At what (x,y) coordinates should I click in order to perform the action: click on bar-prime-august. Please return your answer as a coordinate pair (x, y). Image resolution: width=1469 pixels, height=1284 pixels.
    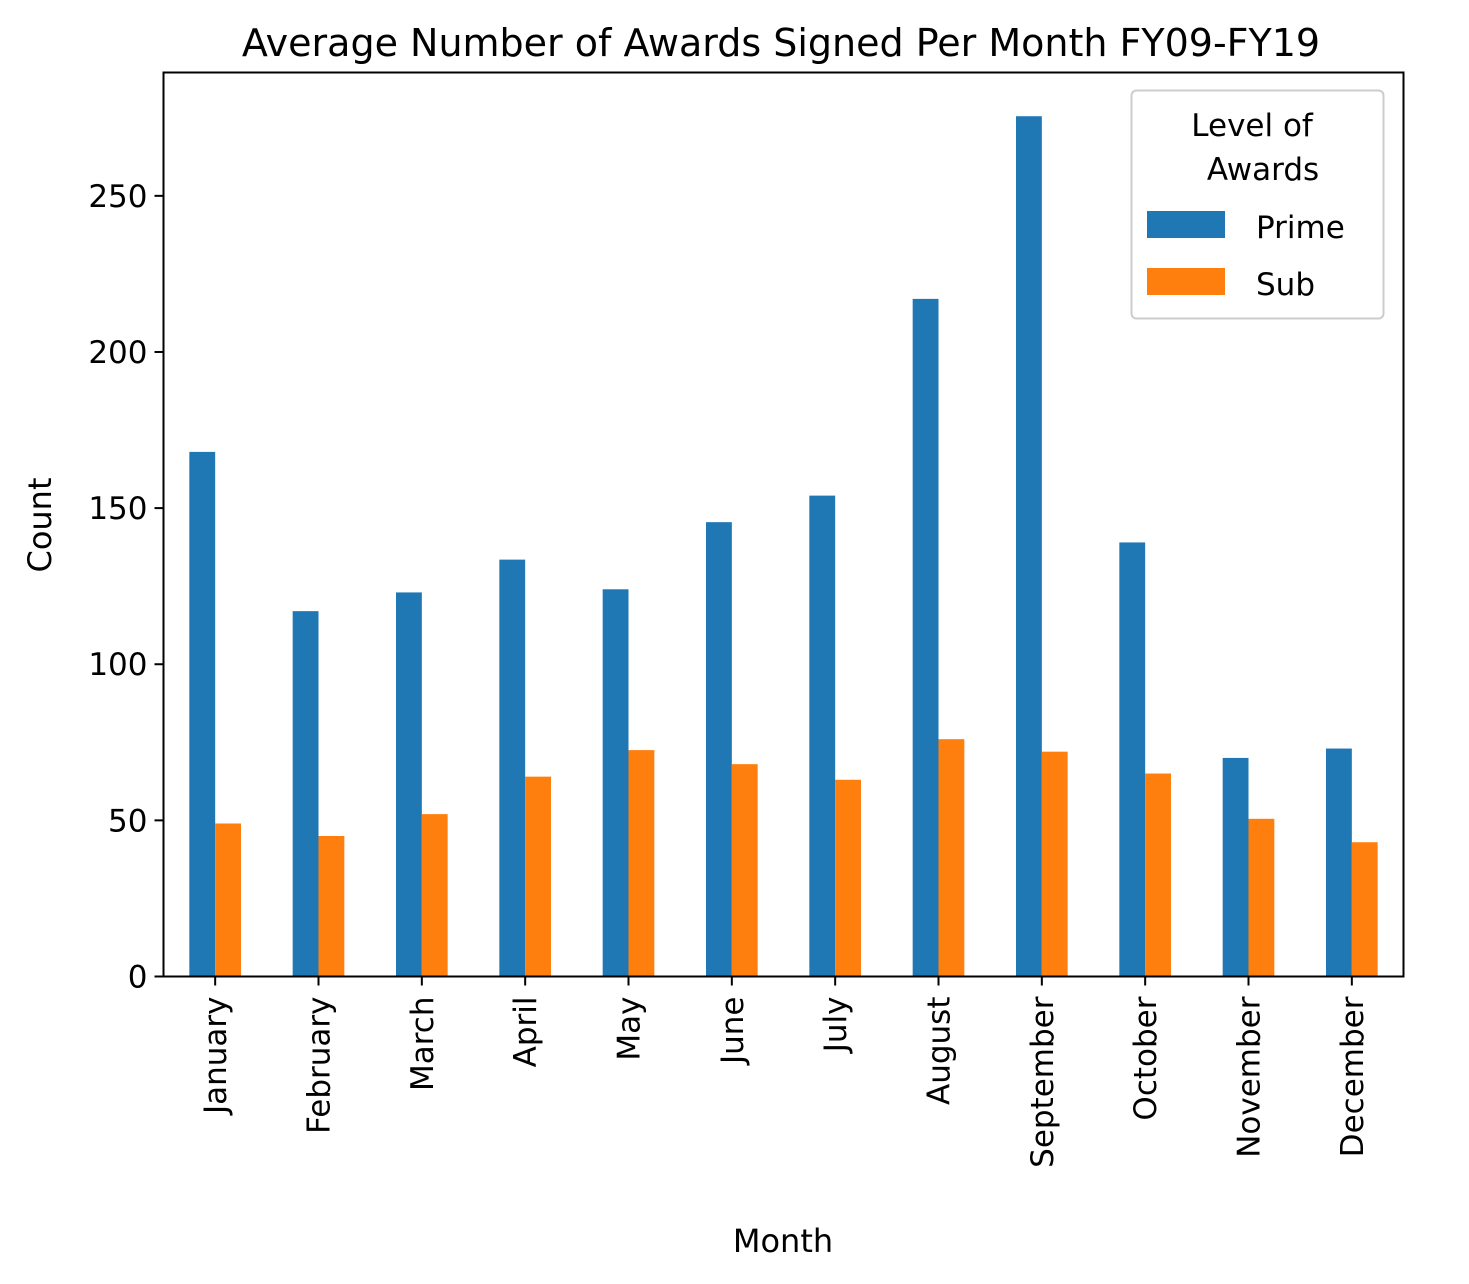
    Looking at the image, I should click on (925, 637).